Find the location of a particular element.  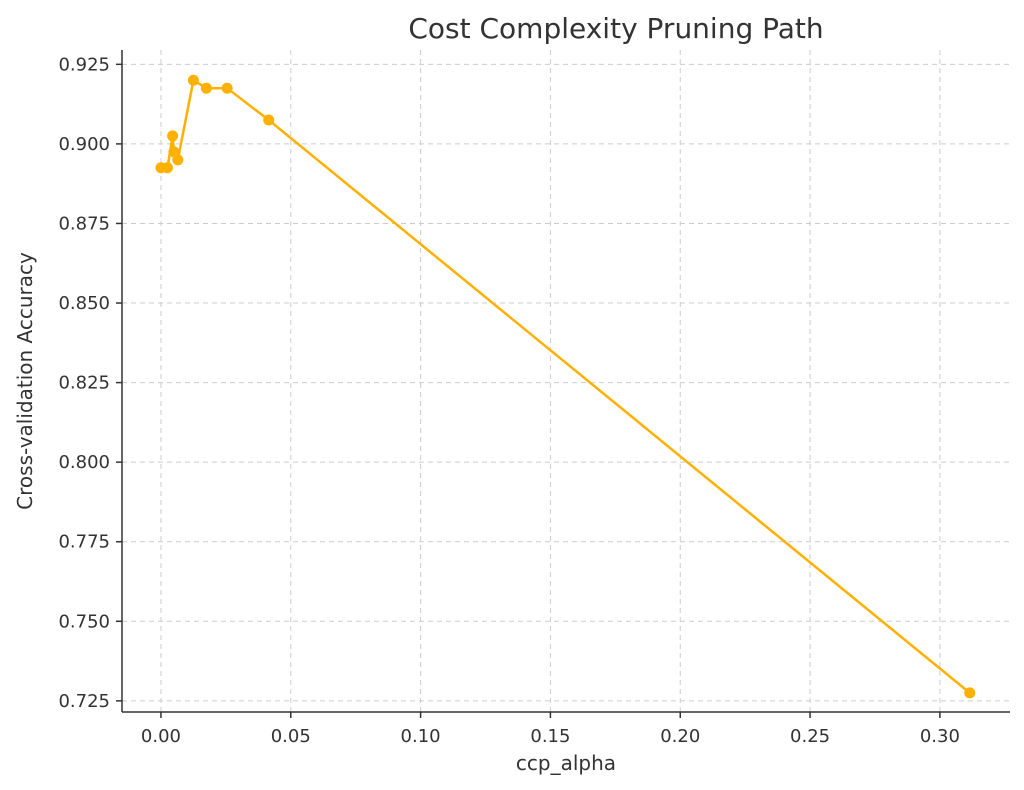

x-tick-label: 0.00 is located at coordinates (161, 736).